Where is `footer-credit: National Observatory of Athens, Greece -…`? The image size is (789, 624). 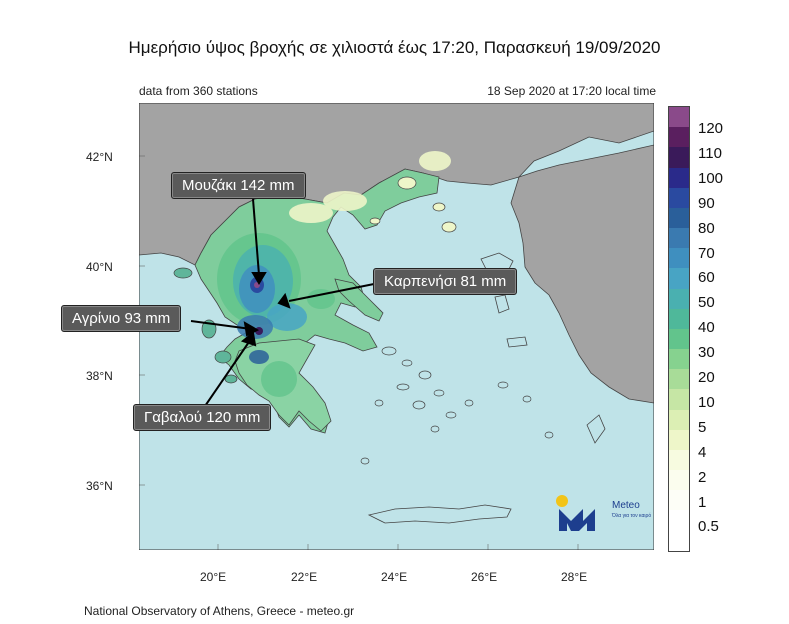 footer-credit: National Observatory of Athens, Greece -… is located at coordinates (219, 611).